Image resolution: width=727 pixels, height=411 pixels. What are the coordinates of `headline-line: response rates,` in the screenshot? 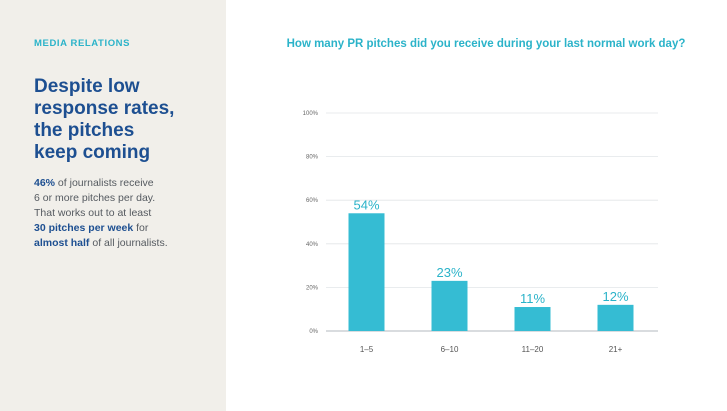 It's located at (104, 108).